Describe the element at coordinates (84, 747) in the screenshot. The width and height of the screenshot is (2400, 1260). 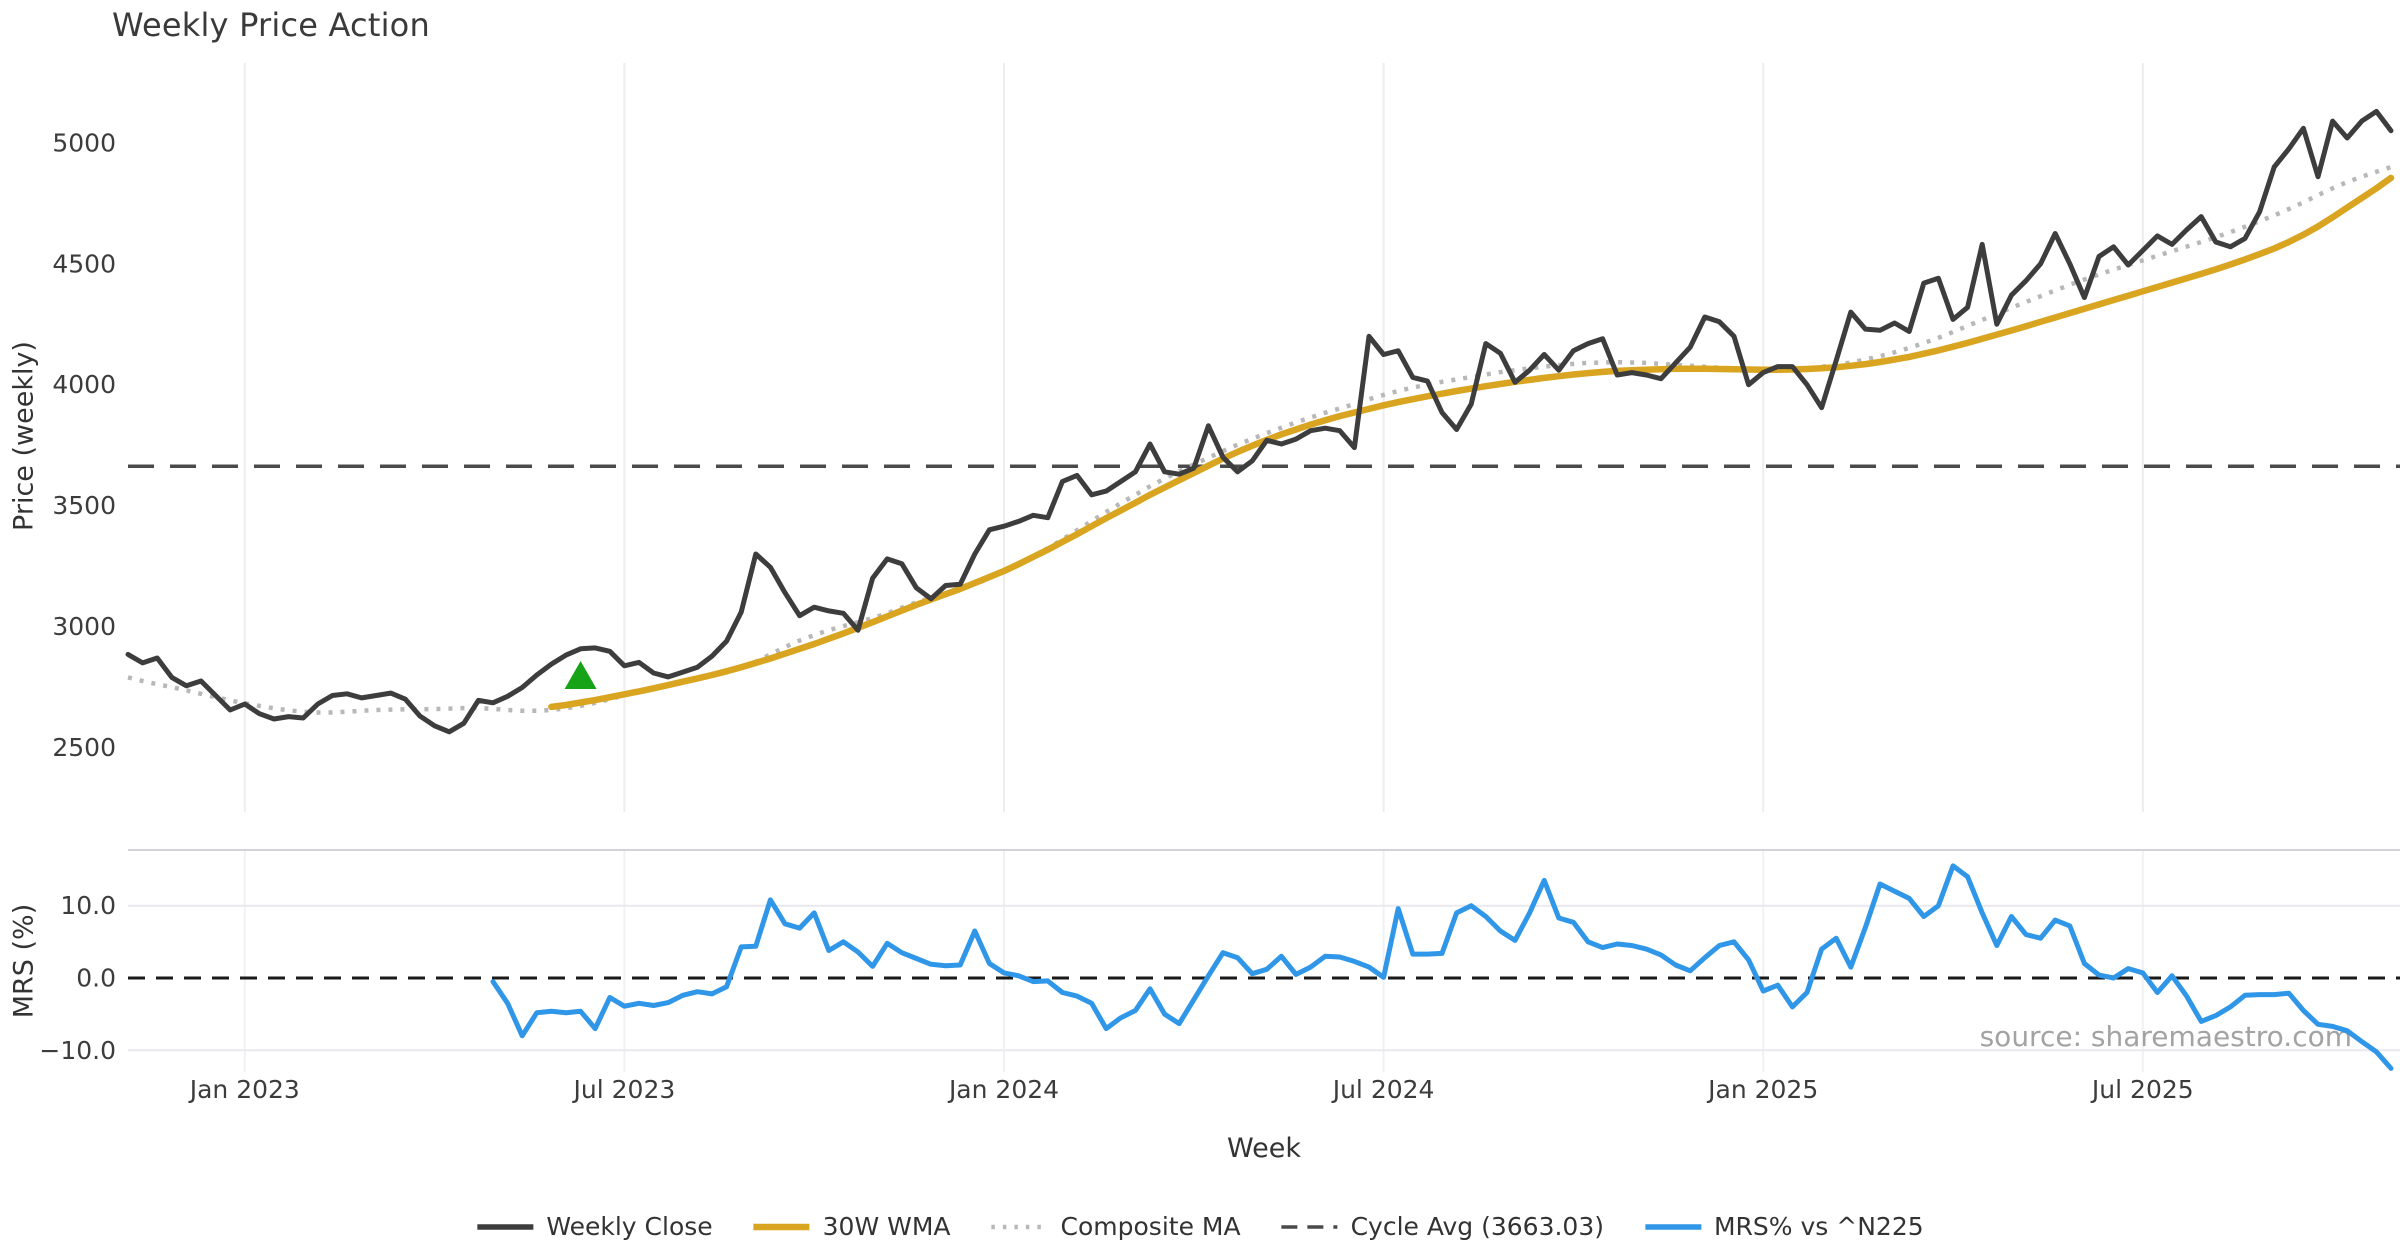
I see `price-y-tick-label: 2500` at that location.